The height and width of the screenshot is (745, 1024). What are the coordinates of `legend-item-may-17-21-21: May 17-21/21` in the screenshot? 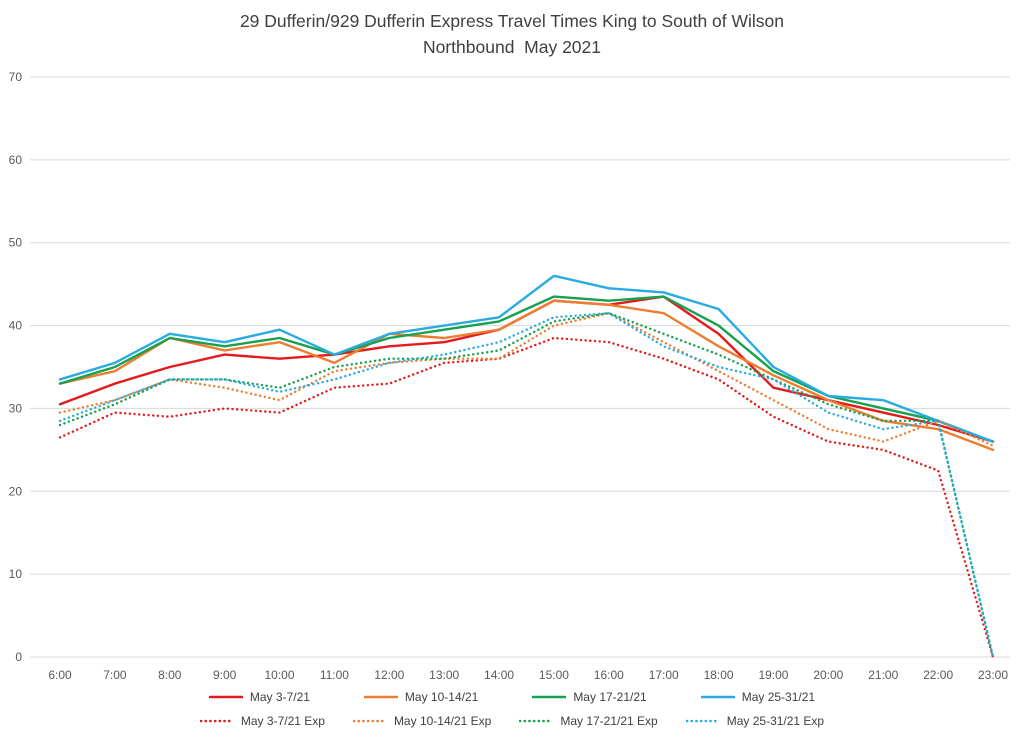 It's located at (589, 697).